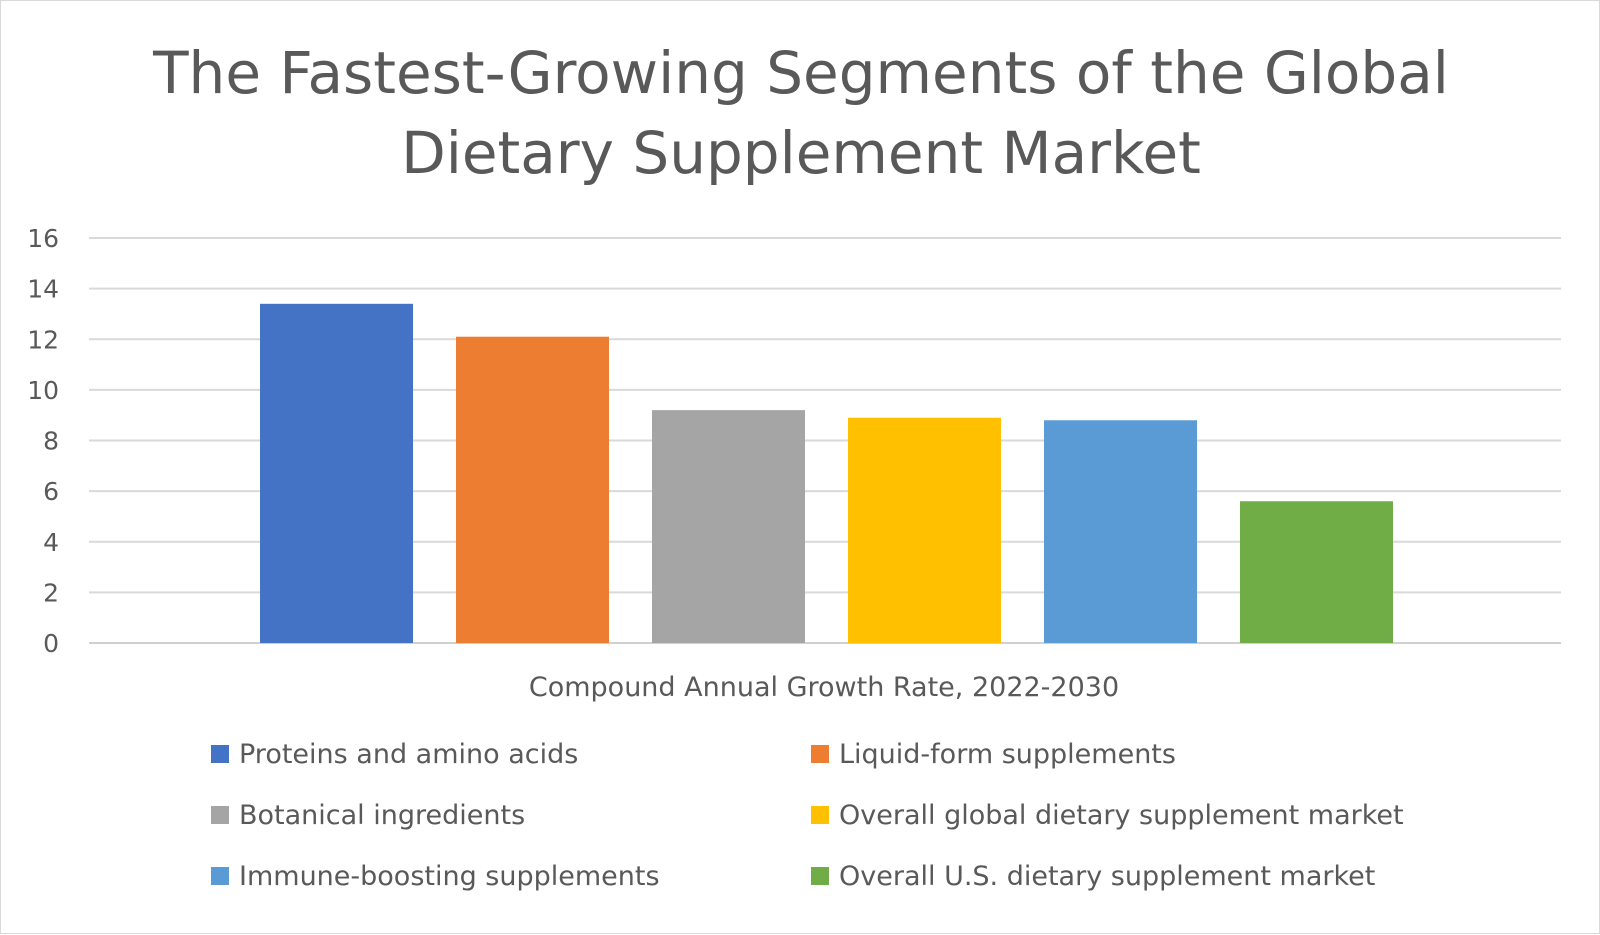 The height and width of the screenshot is (935, 1600). I want to click on legend-item: Proteins and amino acids, so click(511, 754).